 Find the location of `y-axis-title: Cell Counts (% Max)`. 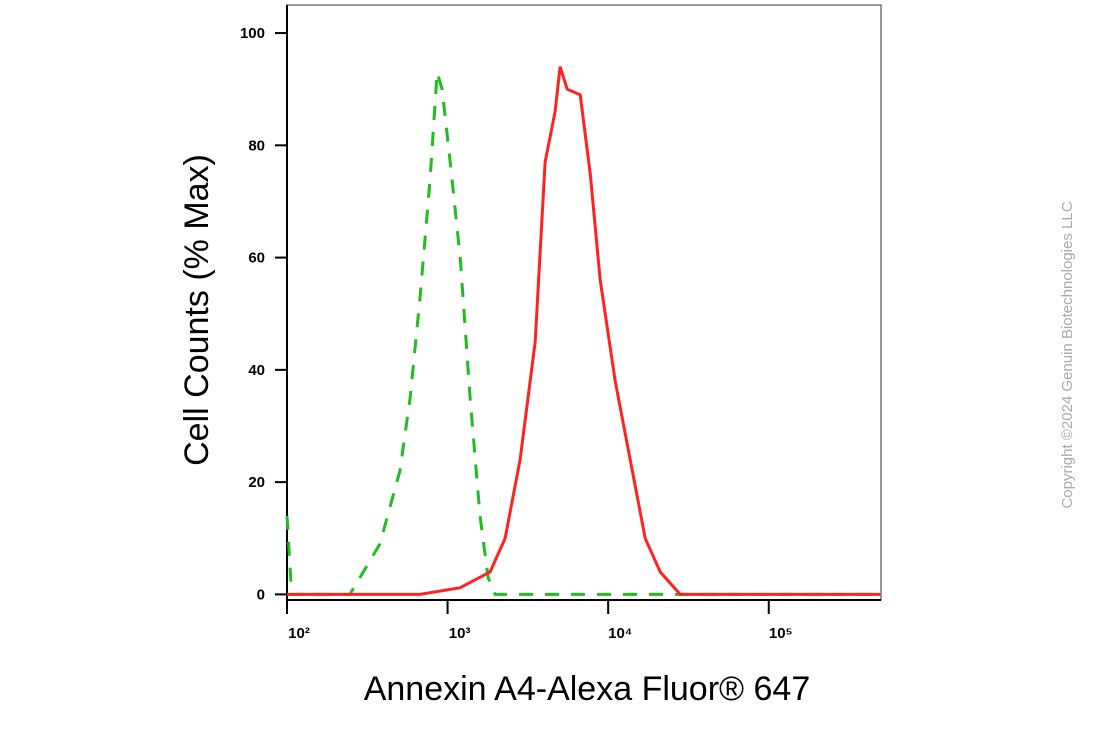

y-axis-title: Cell Counts (% Max) is located at coordinates (197, 310).